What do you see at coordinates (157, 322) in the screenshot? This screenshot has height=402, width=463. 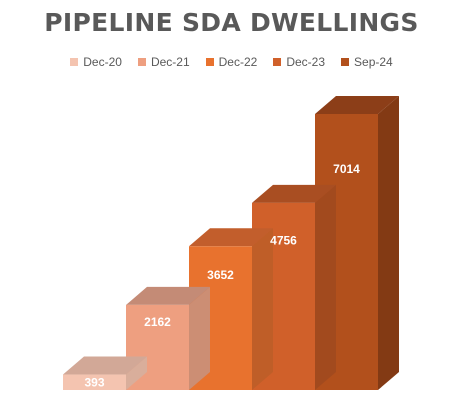 I see `data-label: 2162` at bounding box center [157, 322].